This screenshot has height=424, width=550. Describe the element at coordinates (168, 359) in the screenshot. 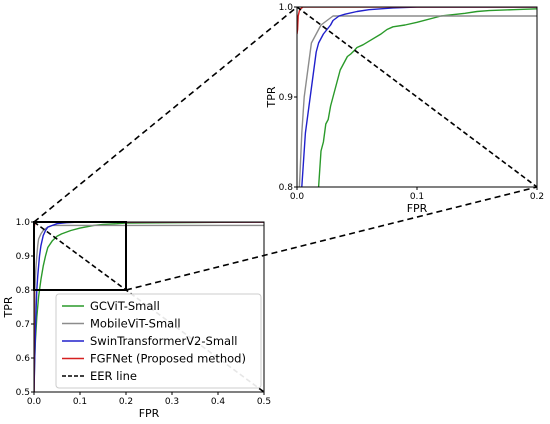

I see `legend-label-fgfnet-proposed-method: FGFNet (Proposed method)` at that location.